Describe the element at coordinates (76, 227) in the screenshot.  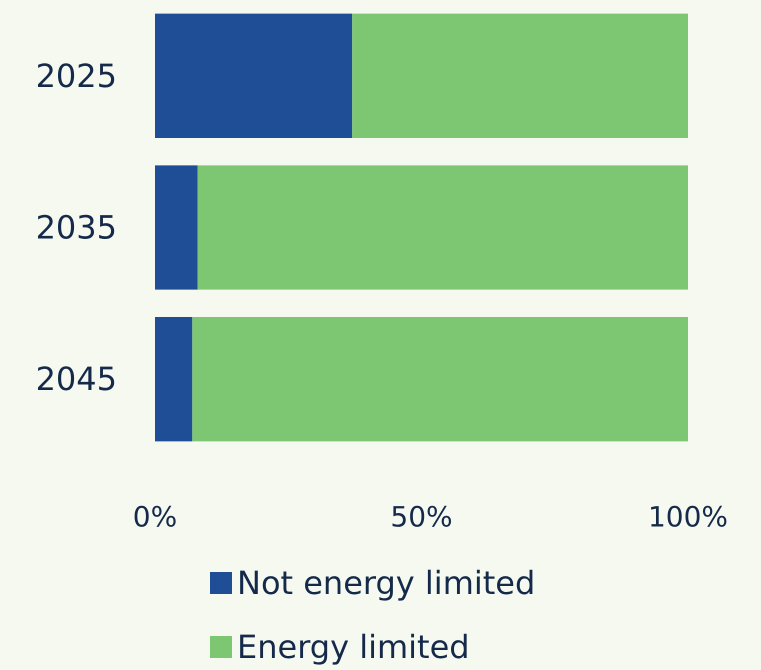
I see `y-tick-label: 2035` at that location.